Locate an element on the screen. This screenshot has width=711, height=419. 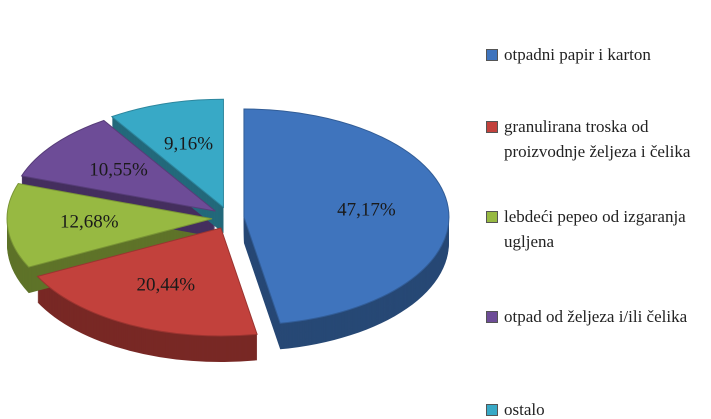
legend-entry: lebdeći pepeo od izgaranja ugljena is located at coordinates (595, 229).